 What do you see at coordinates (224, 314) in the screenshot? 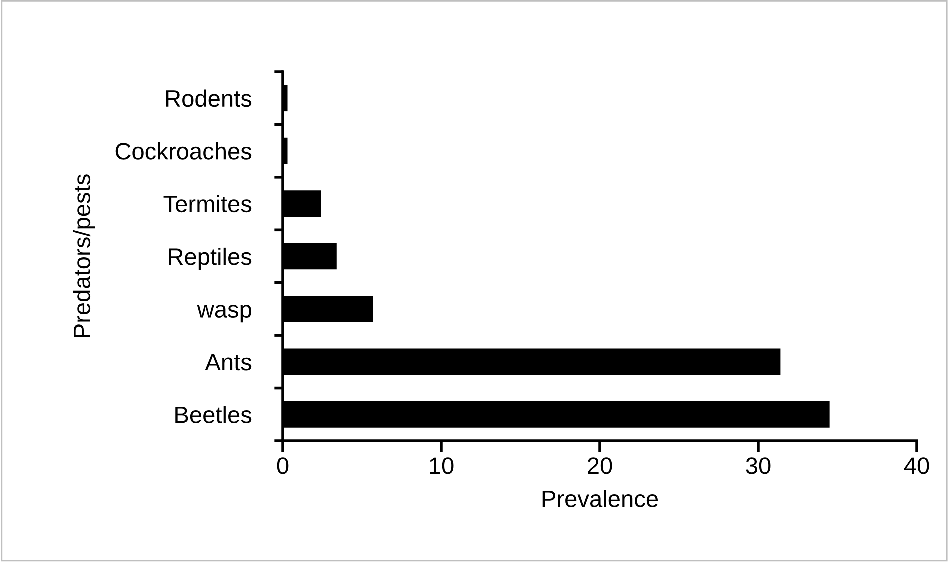
I see `y-tick-label: wasp` at bounding box center [224, 314].